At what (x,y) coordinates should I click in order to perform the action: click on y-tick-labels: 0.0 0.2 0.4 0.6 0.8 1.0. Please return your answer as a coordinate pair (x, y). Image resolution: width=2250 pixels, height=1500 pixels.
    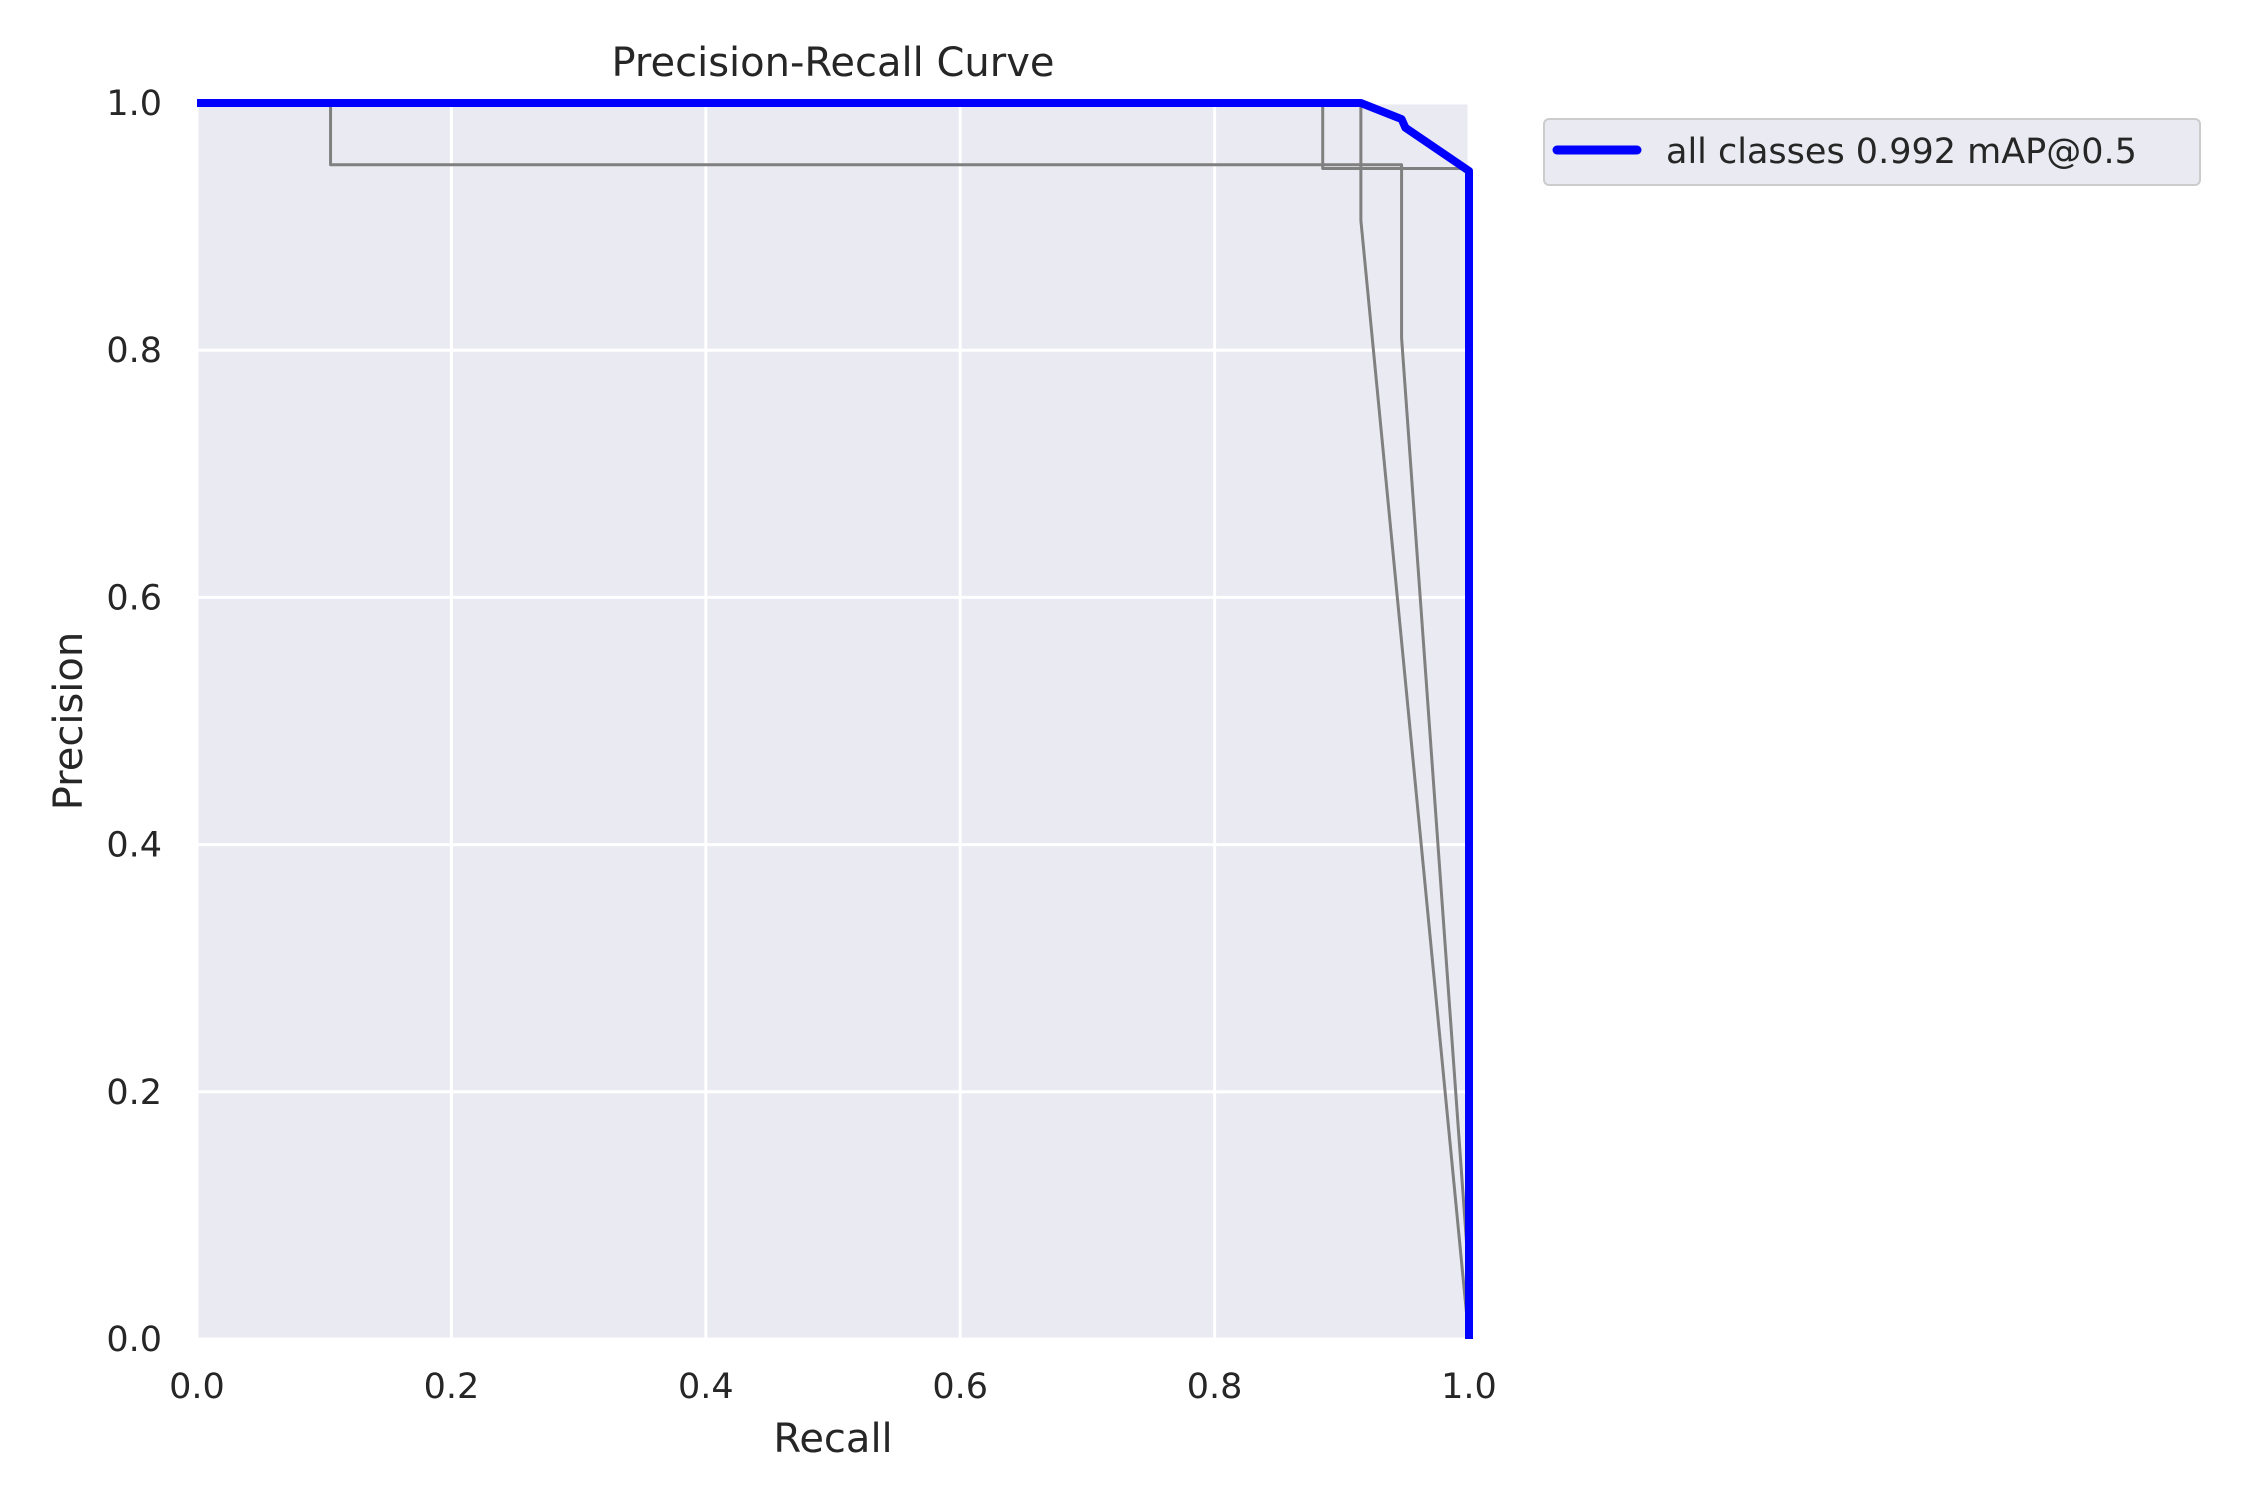
    Looking at the image, I should click on (134, 722).